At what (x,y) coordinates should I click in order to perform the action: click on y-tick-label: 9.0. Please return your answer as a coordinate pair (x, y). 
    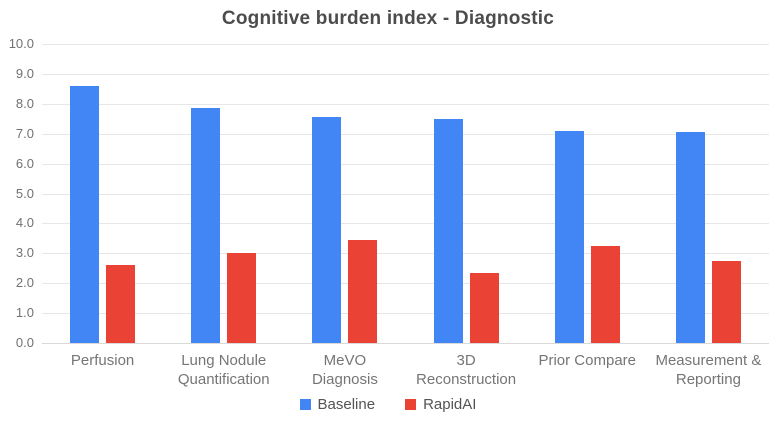
    Looking at the image, I should click on (24, 73).